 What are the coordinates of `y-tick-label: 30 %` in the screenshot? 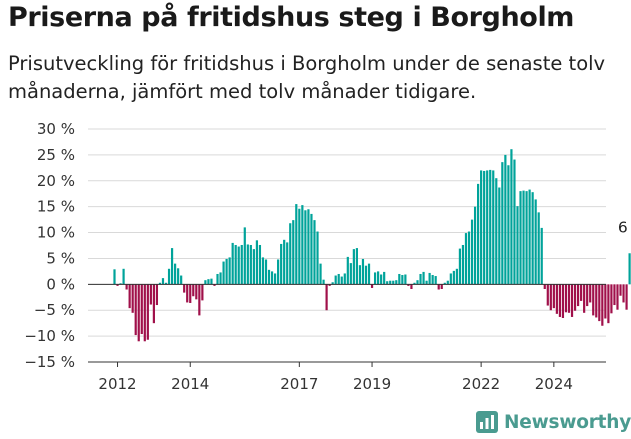 It's located at (56, 129).